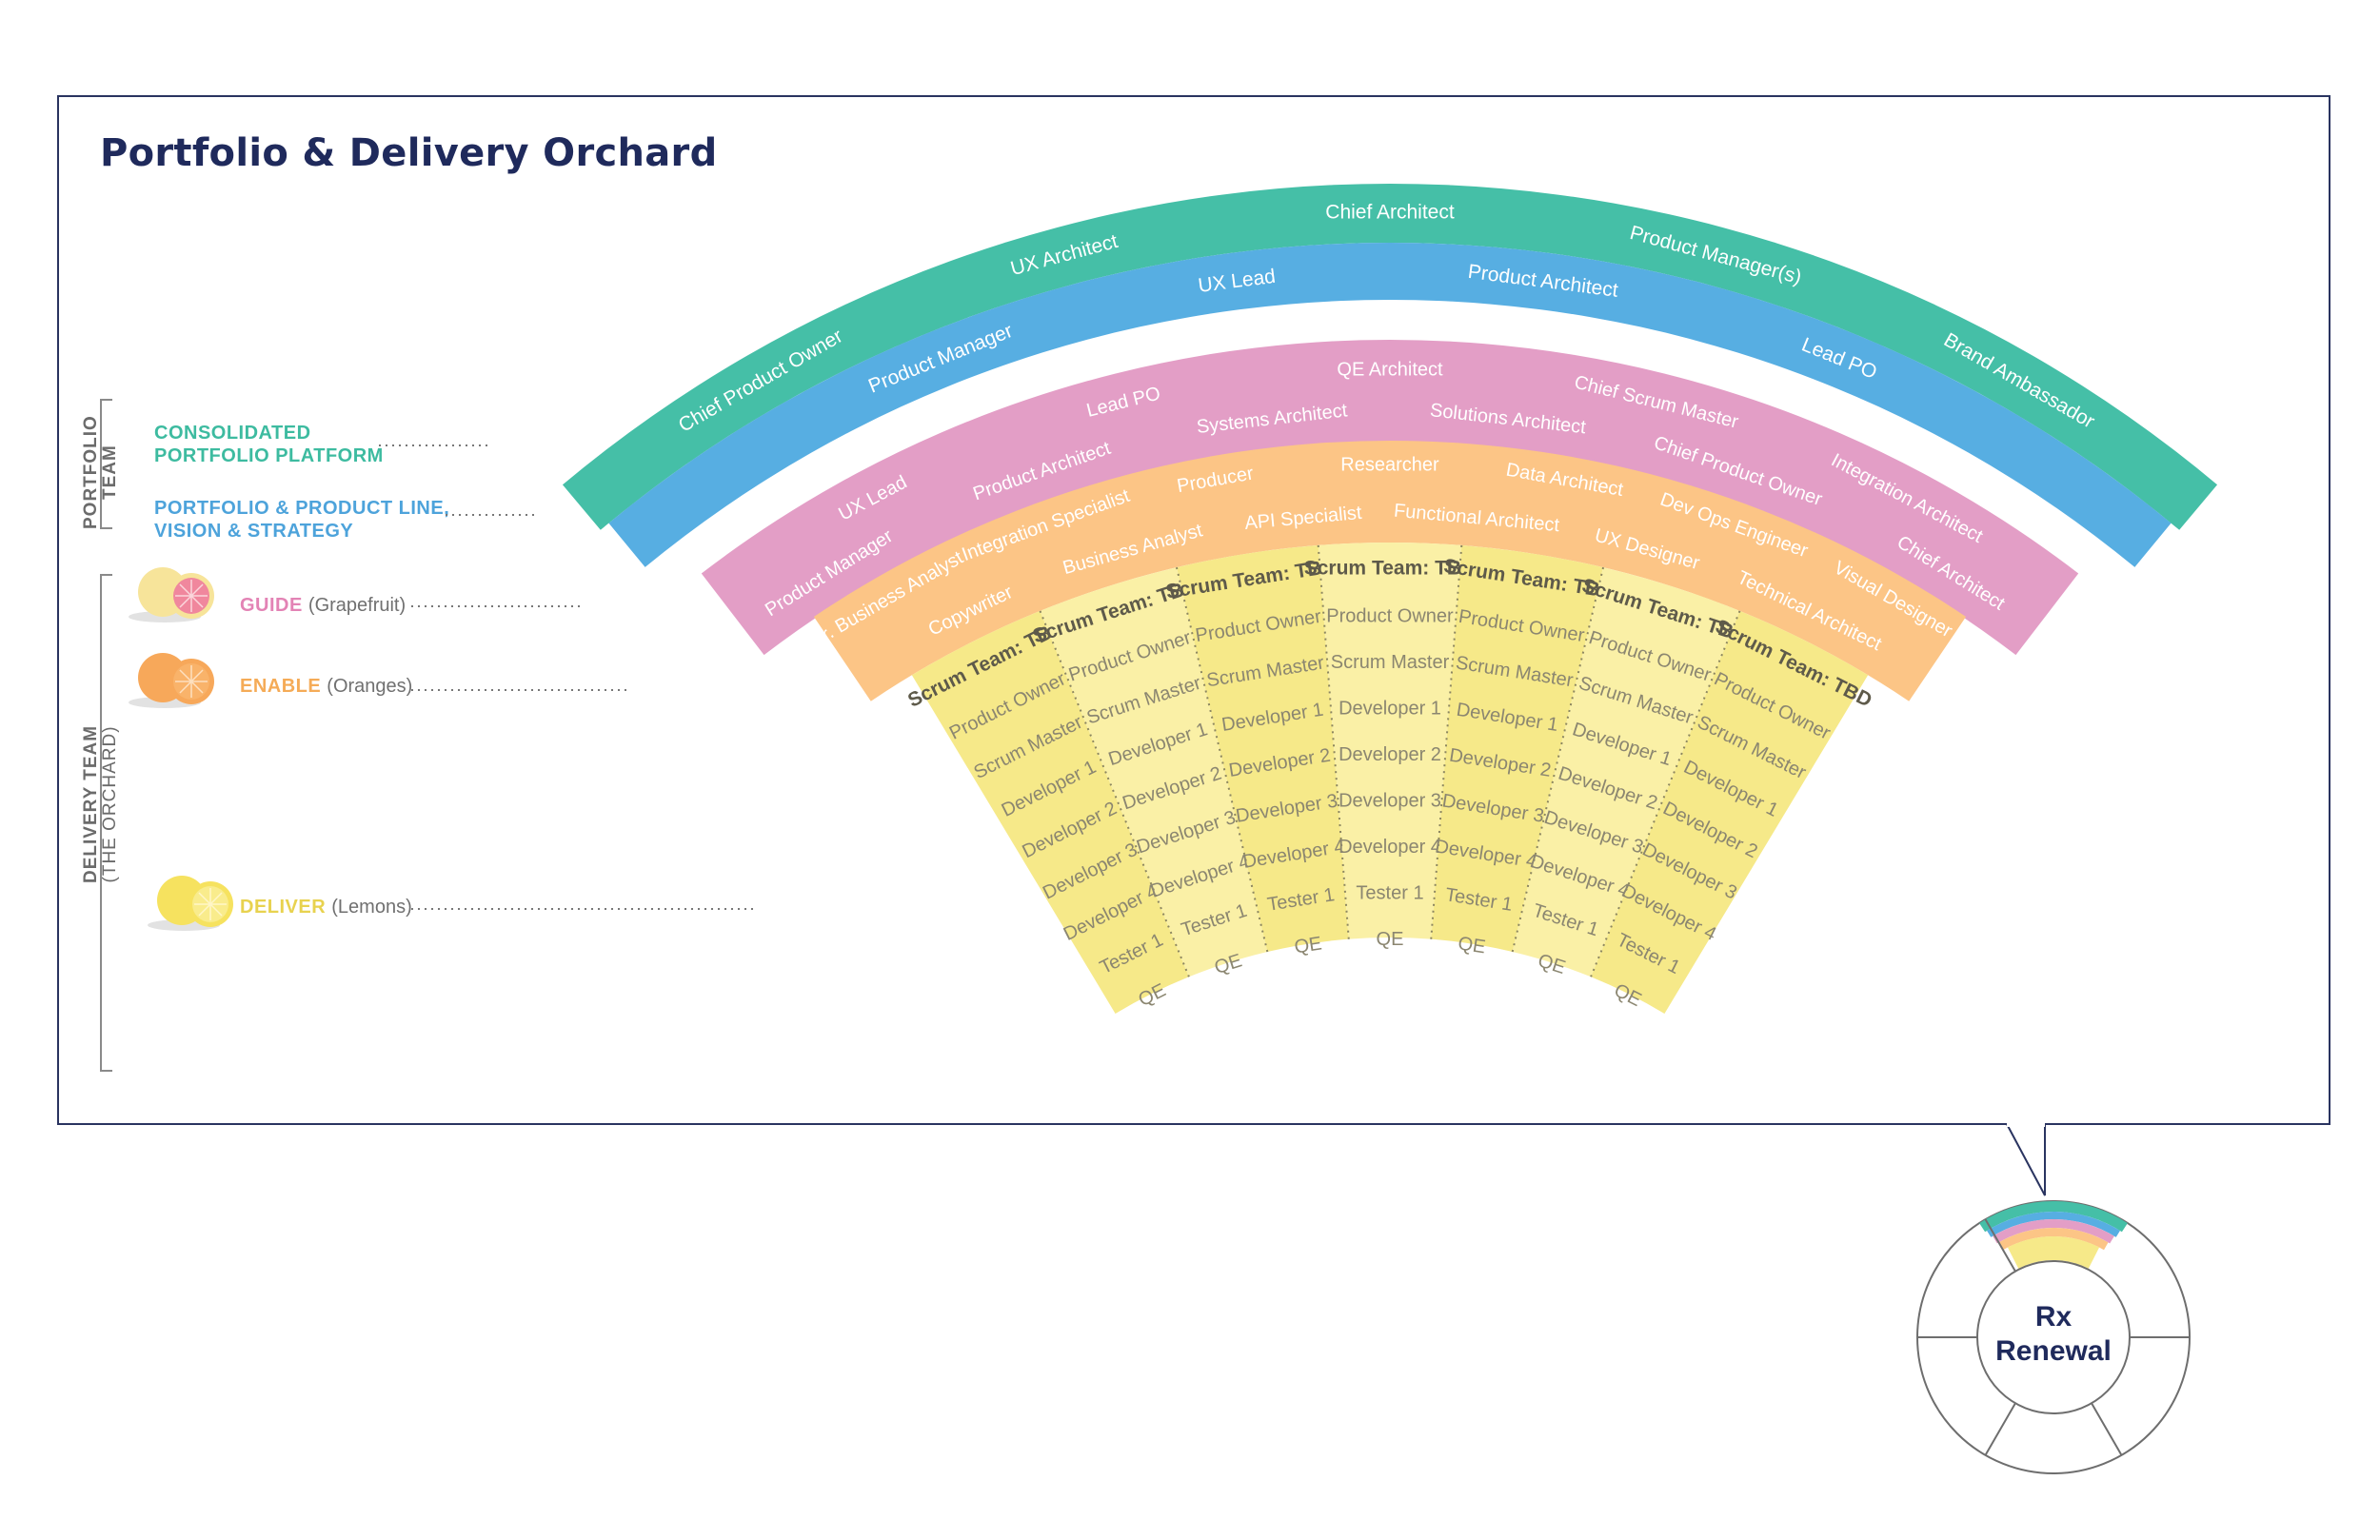 This screenshot has width=2380, height=1540. I want to click on wheel-yellow, so click(2053, 1252).